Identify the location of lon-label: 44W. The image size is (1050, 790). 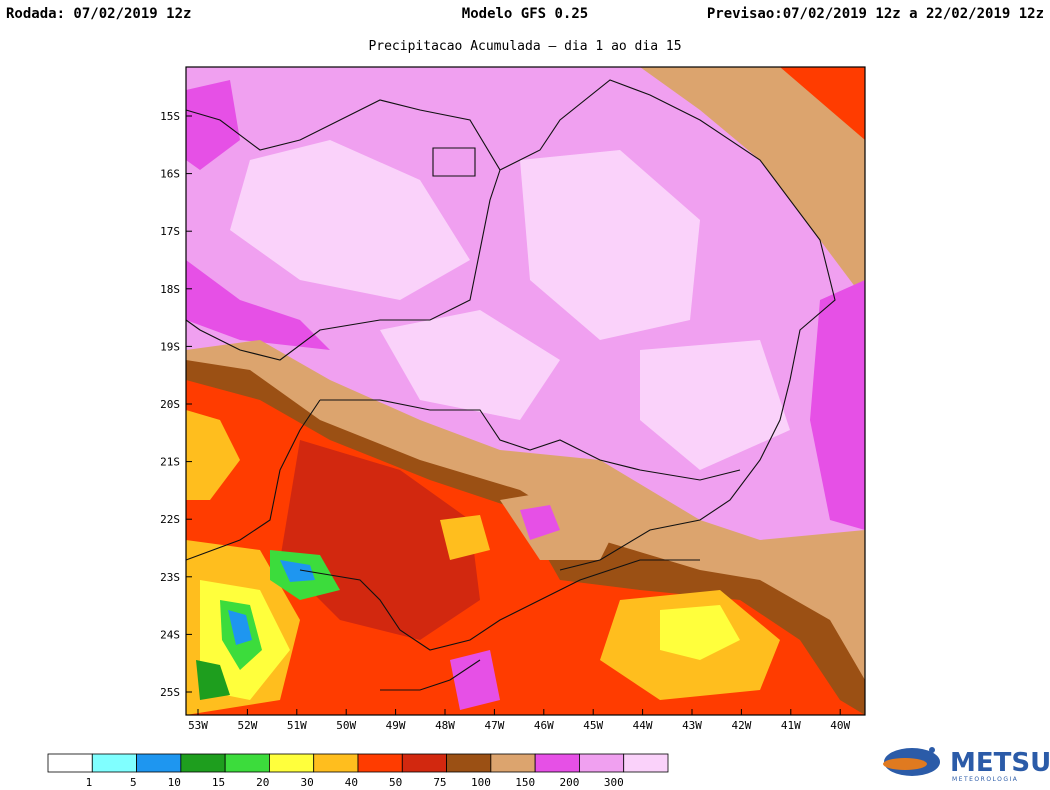
(643, 725).